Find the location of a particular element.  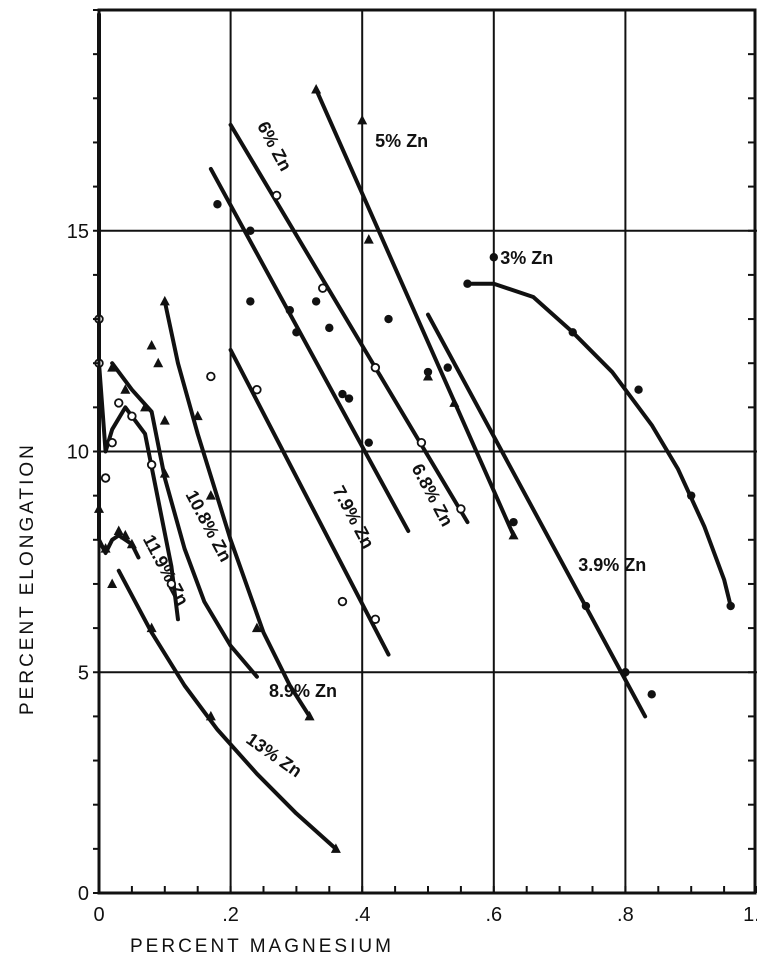

x-tick-label: .4 is located at coordinates (362, 915).